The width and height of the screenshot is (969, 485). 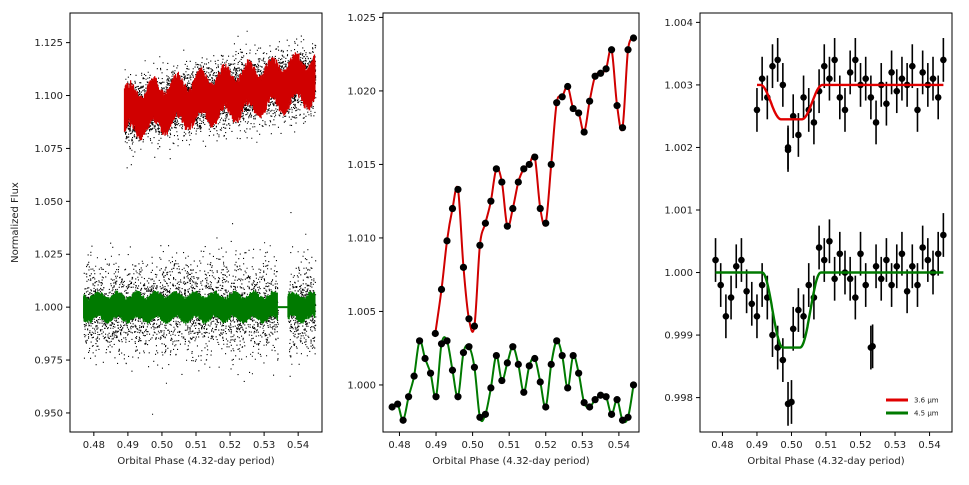 What do you see at coordinates (361, 238) in the screenshot?
I see `y-tick-label: 1.010` at bounding box center [361, 238].